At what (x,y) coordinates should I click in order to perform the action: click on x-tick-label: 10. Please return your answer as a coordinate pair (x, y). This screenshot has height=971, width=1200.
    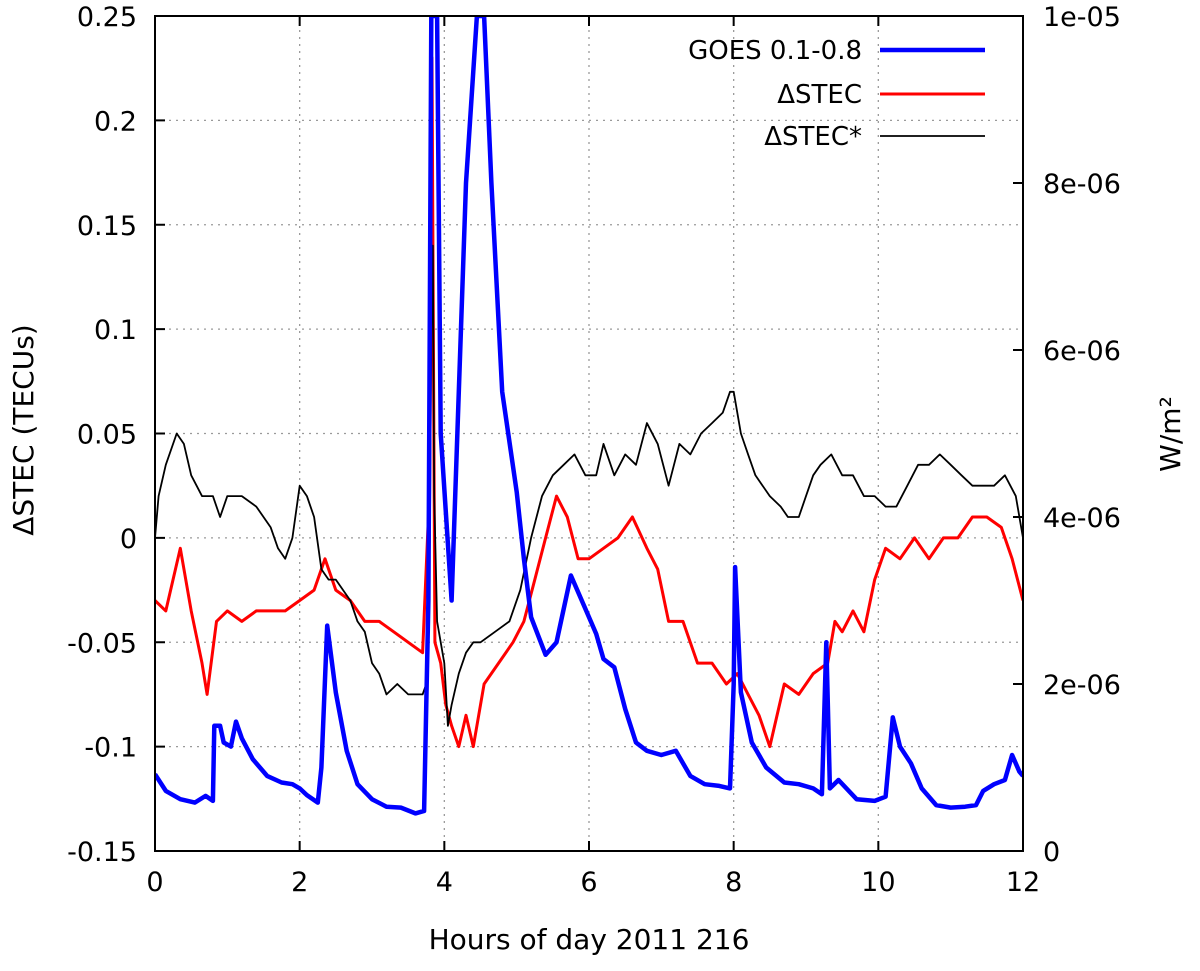
    Looking at the image, I should click on (878, 882).